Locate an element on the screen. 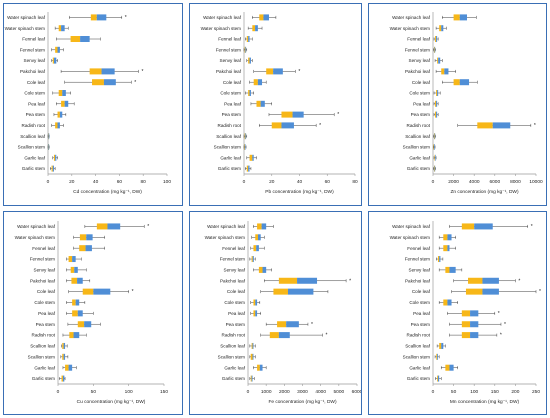 Image resolution: width=550 pixels, height=418 pixels. category-label: Scallion stem is located at coordinates (41, 356).